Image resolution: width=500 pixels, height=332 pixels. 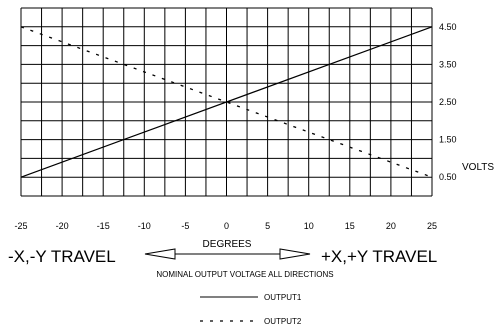 I want to click on x-tick-label: -15, so click(x=103, y=226).